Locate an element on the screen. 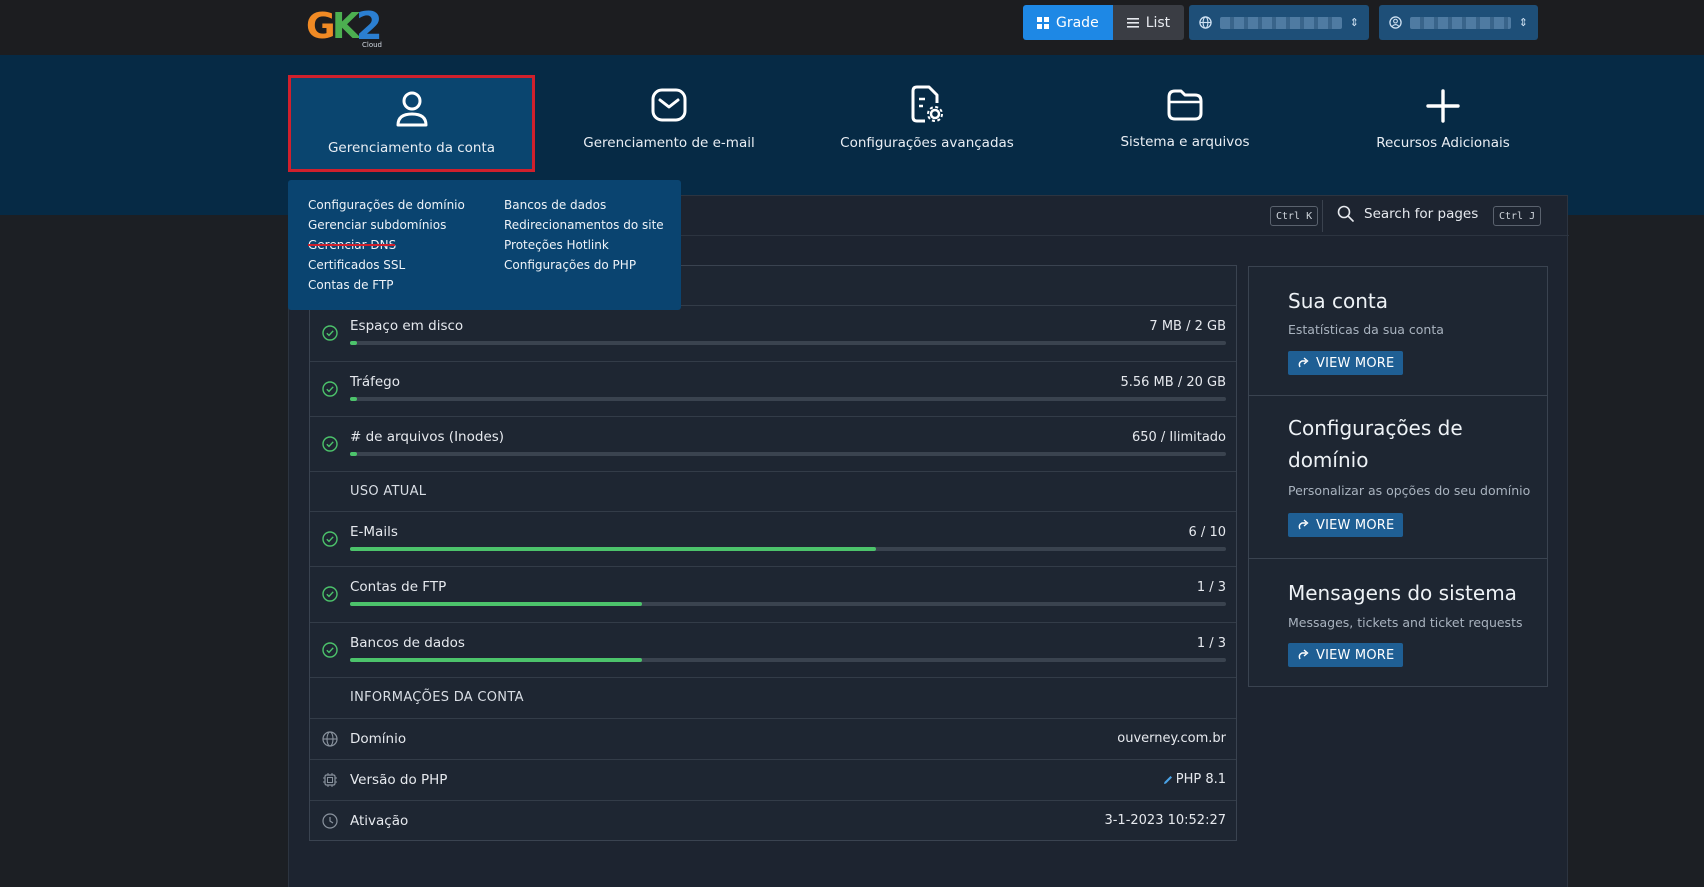 This screenshot has width=1704, height=887. stat-value: 6 / 10 is located at coordinates (1207, 532).